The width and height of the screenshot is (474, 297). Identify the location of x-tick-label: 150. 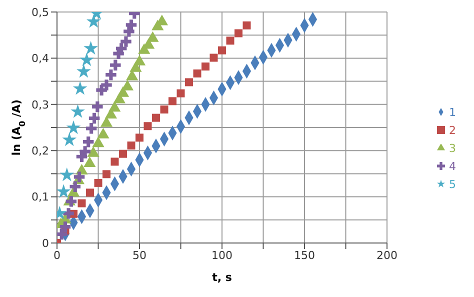
(304, 255).